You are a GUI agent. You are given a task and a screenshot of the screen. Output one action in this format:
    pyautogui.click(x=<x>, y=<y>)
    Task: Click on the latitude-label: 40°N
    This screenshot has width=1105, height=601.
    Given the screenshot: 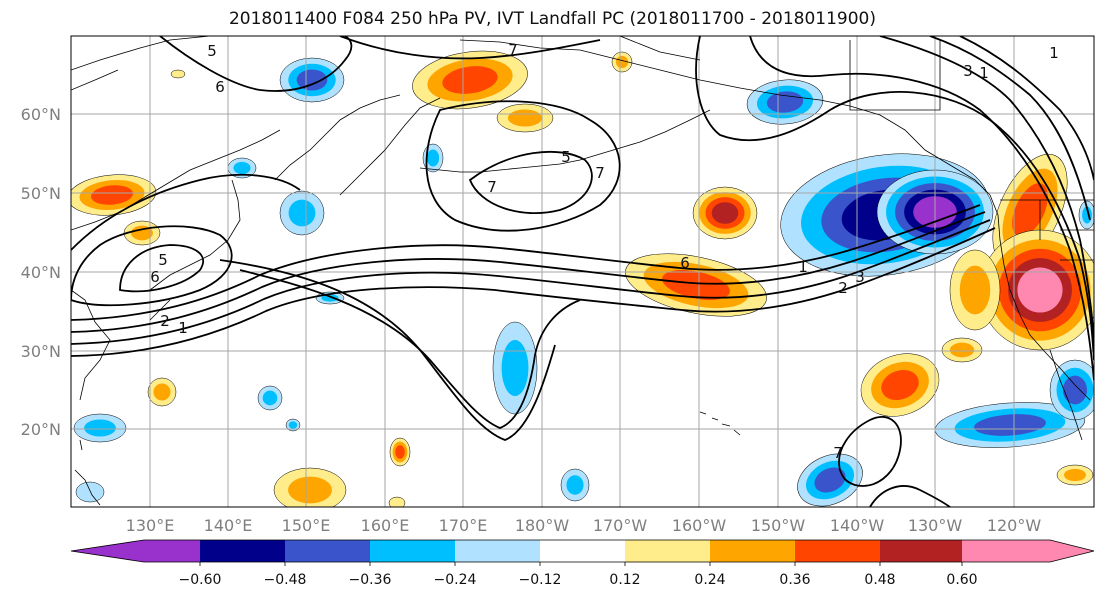 What is the action you would take?
    pyautogui.click(x=41, y=272)
    